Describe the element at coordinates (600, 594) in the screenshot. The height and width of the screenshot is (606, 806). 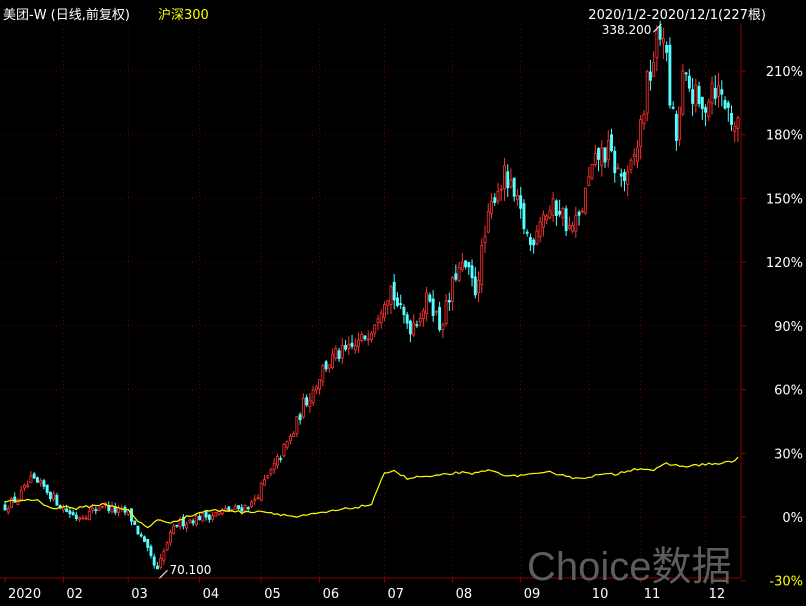
I see `x-tick-label: 10` at that location.